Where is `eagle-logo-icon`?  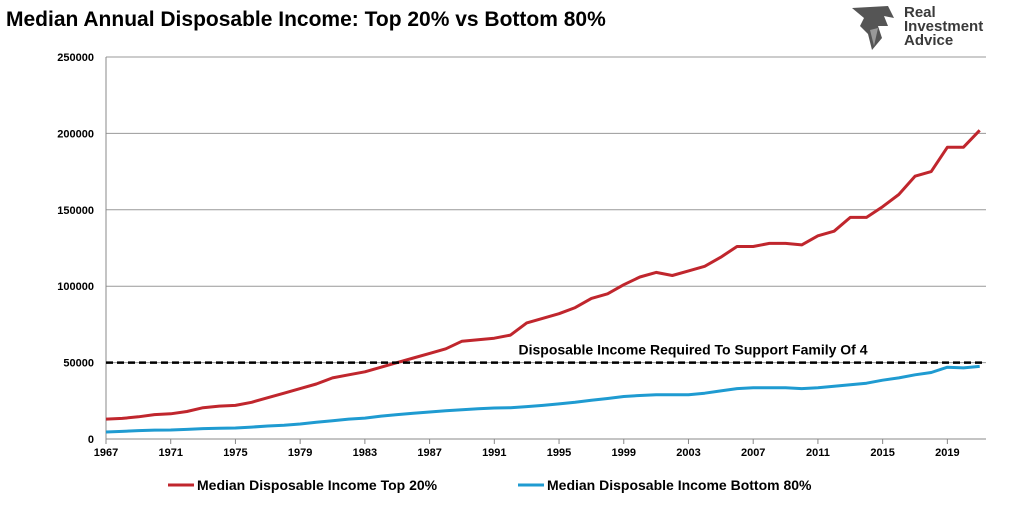 eagle-logo-icon is located at coordinates (873, 28).